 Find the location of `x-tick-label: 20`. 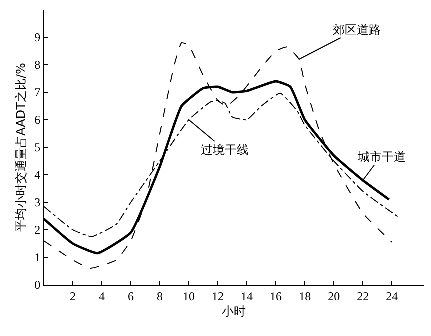

x-tick-label: 20 is located at coordinates (334, 296).